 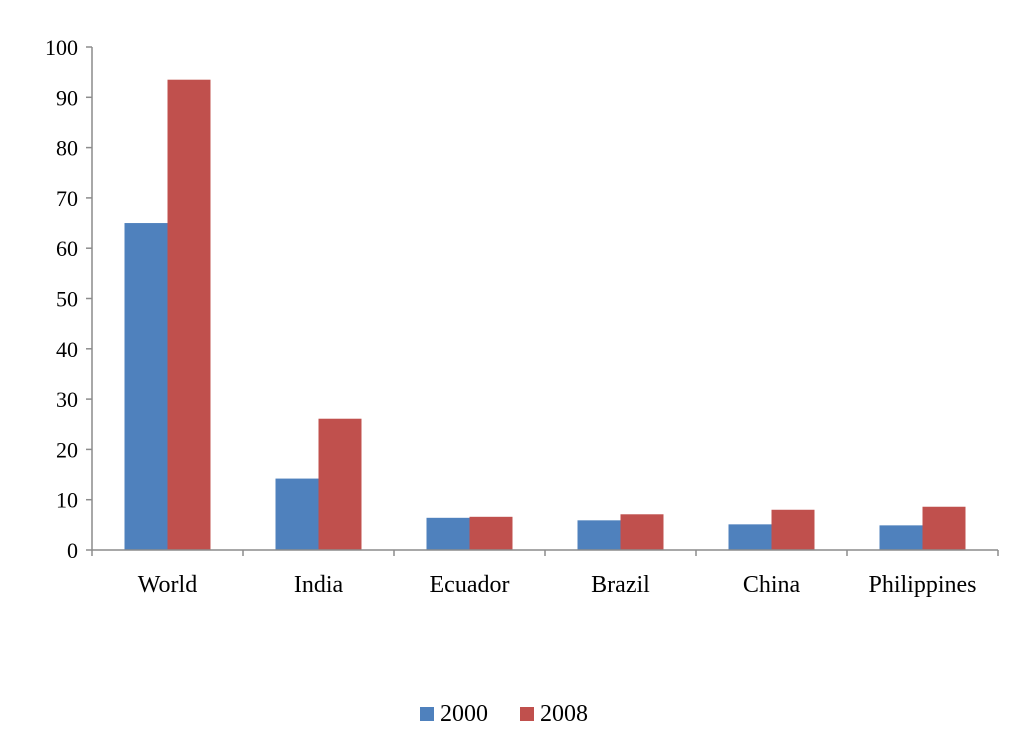 What do you see at coordinates (545, 574) in the screenshot?
I see `x-axis-ticks: World India Ecuador Brazil China Philippines` at bounding box center [545, 574].